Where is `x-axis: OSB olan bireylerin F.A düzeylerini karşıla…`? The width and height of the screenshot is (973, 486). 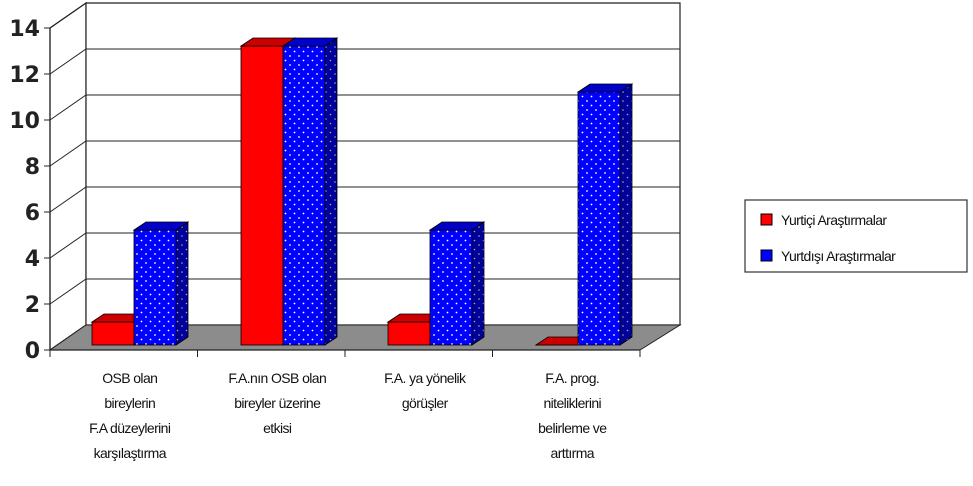
x-axis: OSB olan bireylerin F.A düzeylerini karşıla… is located at coordinates (345, 405).